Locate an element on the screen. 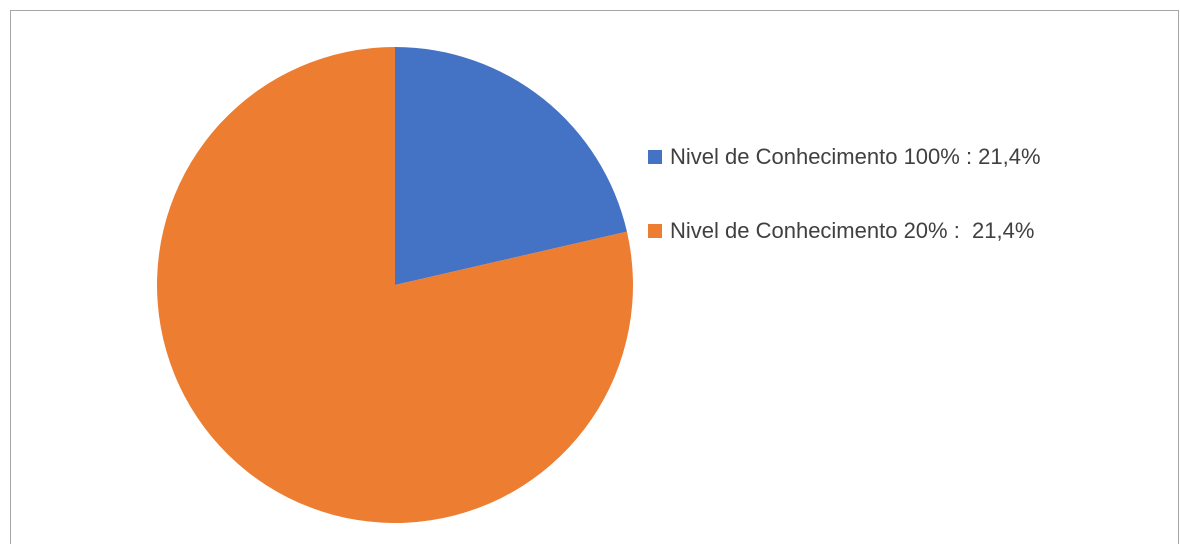 The image size is (1180, 544). pie-slice is located at coordinates (511, 166).